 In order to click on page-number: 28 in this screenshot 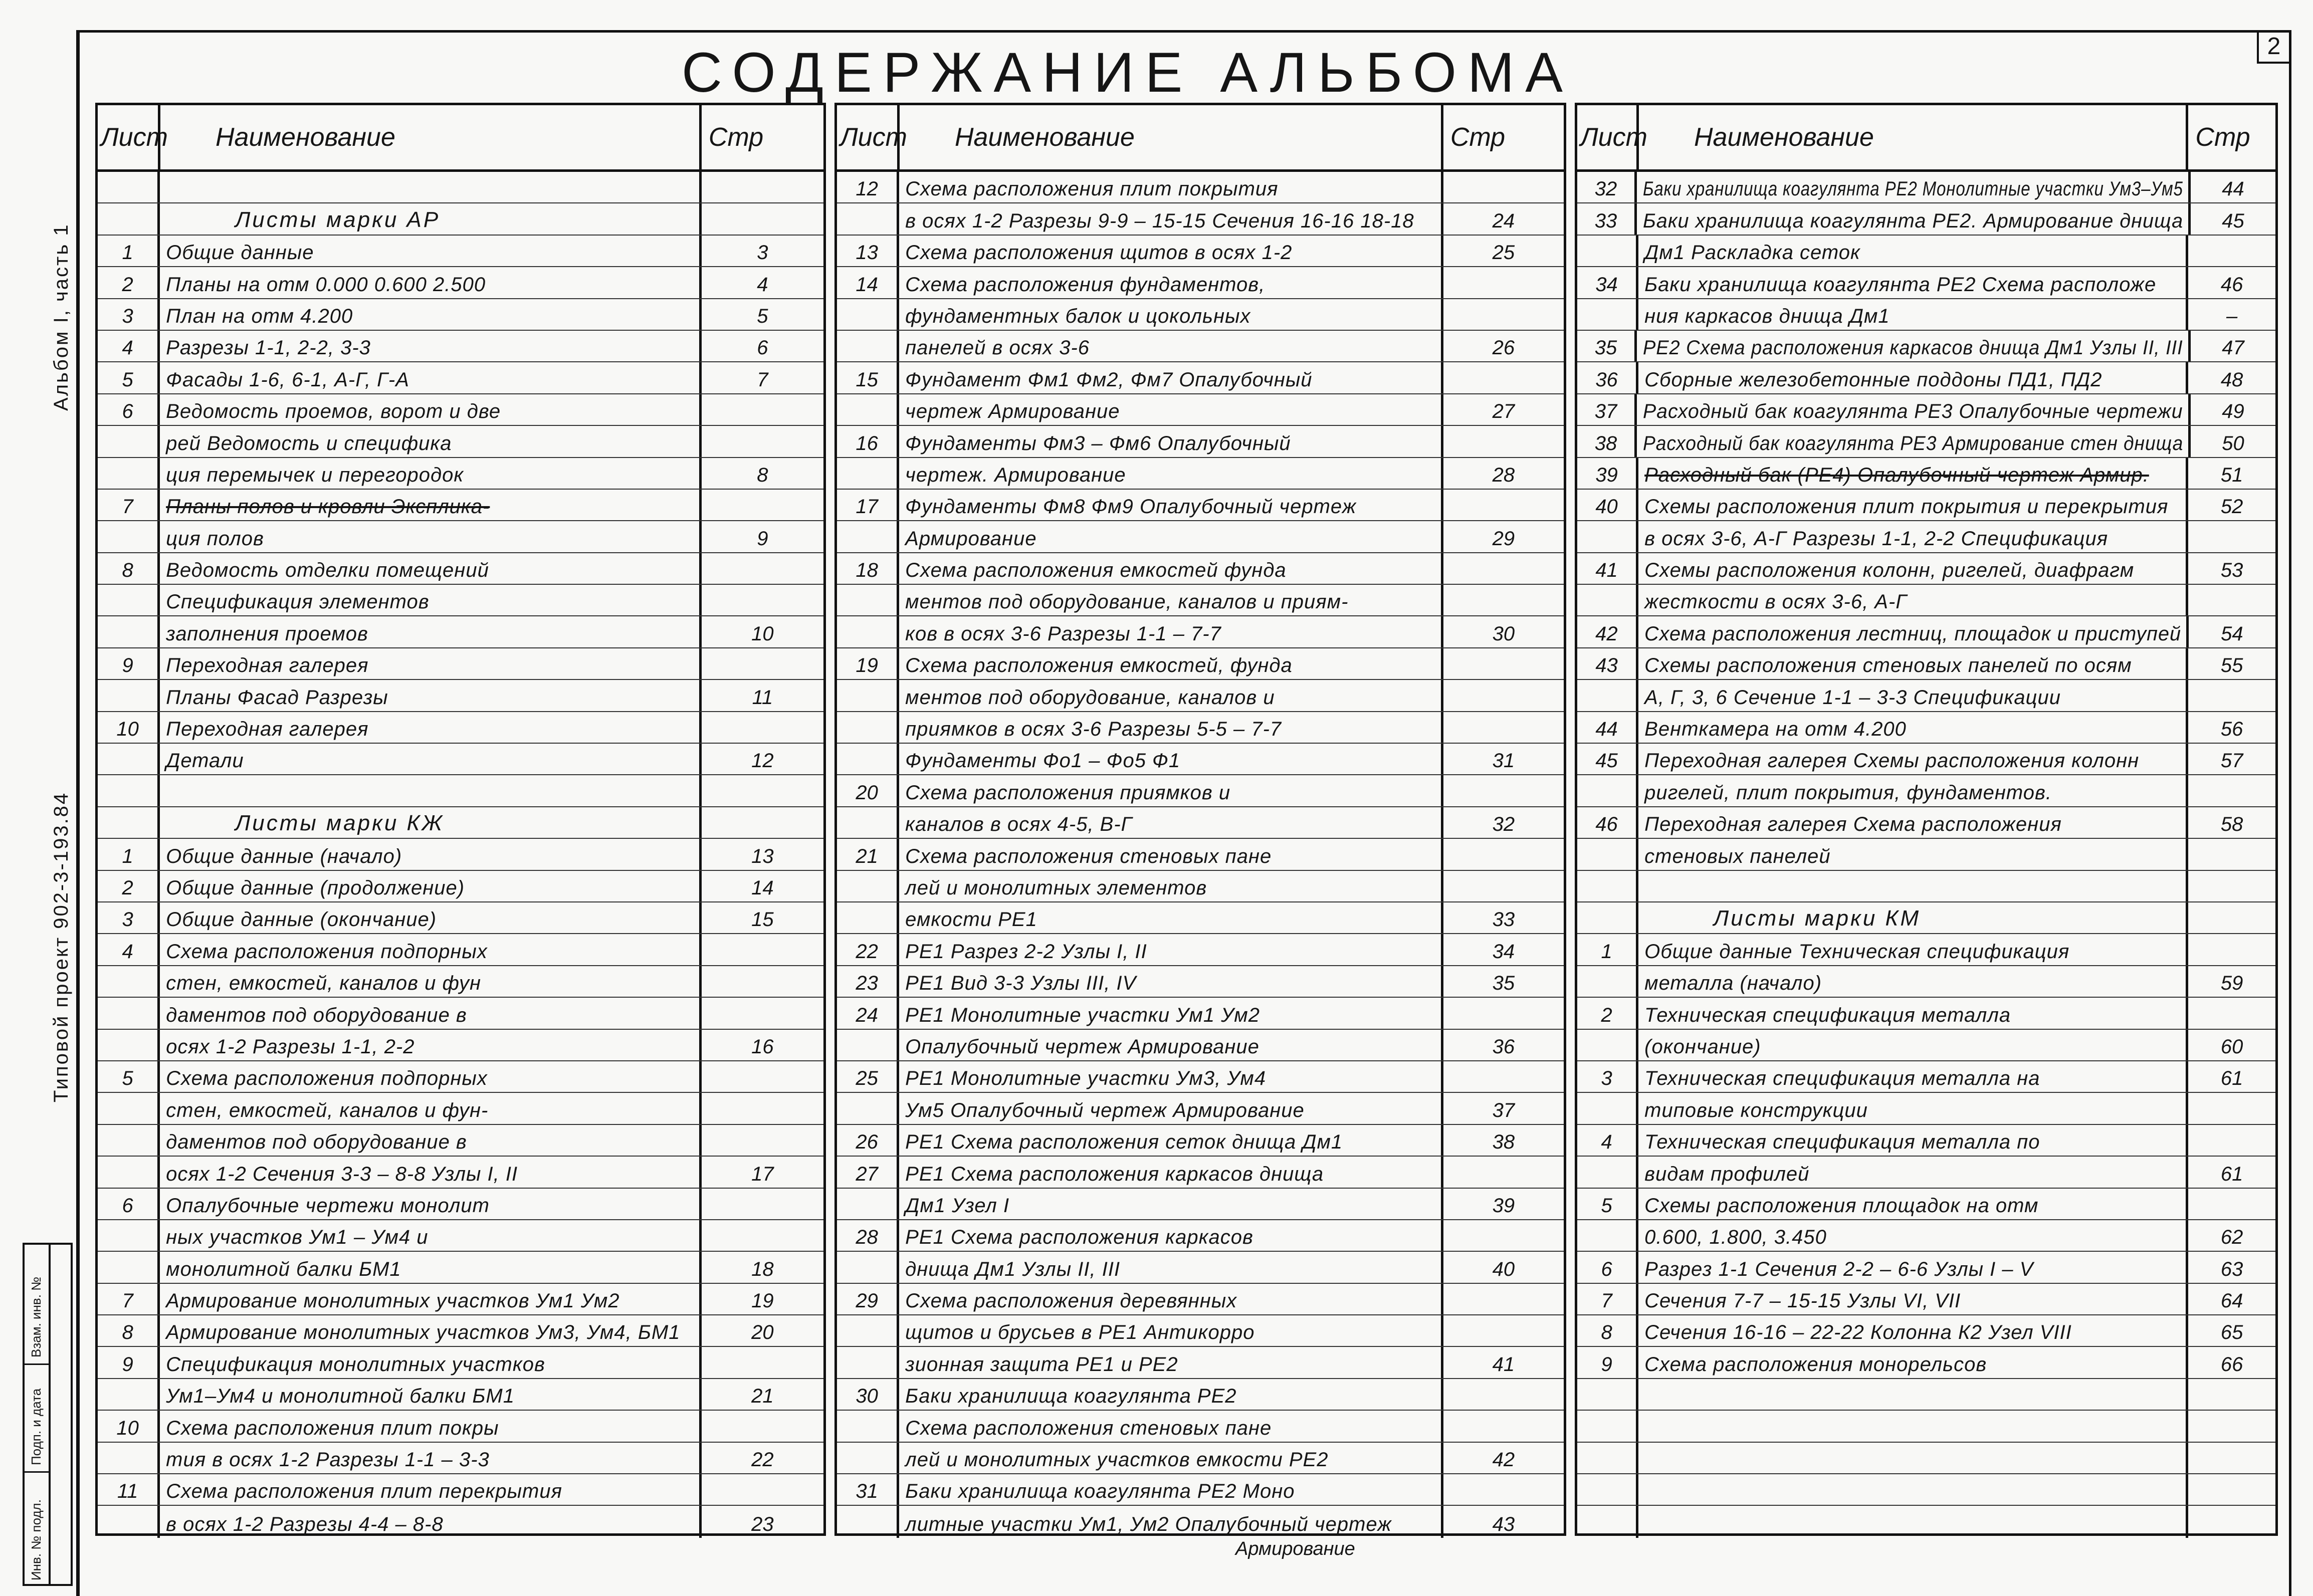, I will do `click(1504, 475)`.